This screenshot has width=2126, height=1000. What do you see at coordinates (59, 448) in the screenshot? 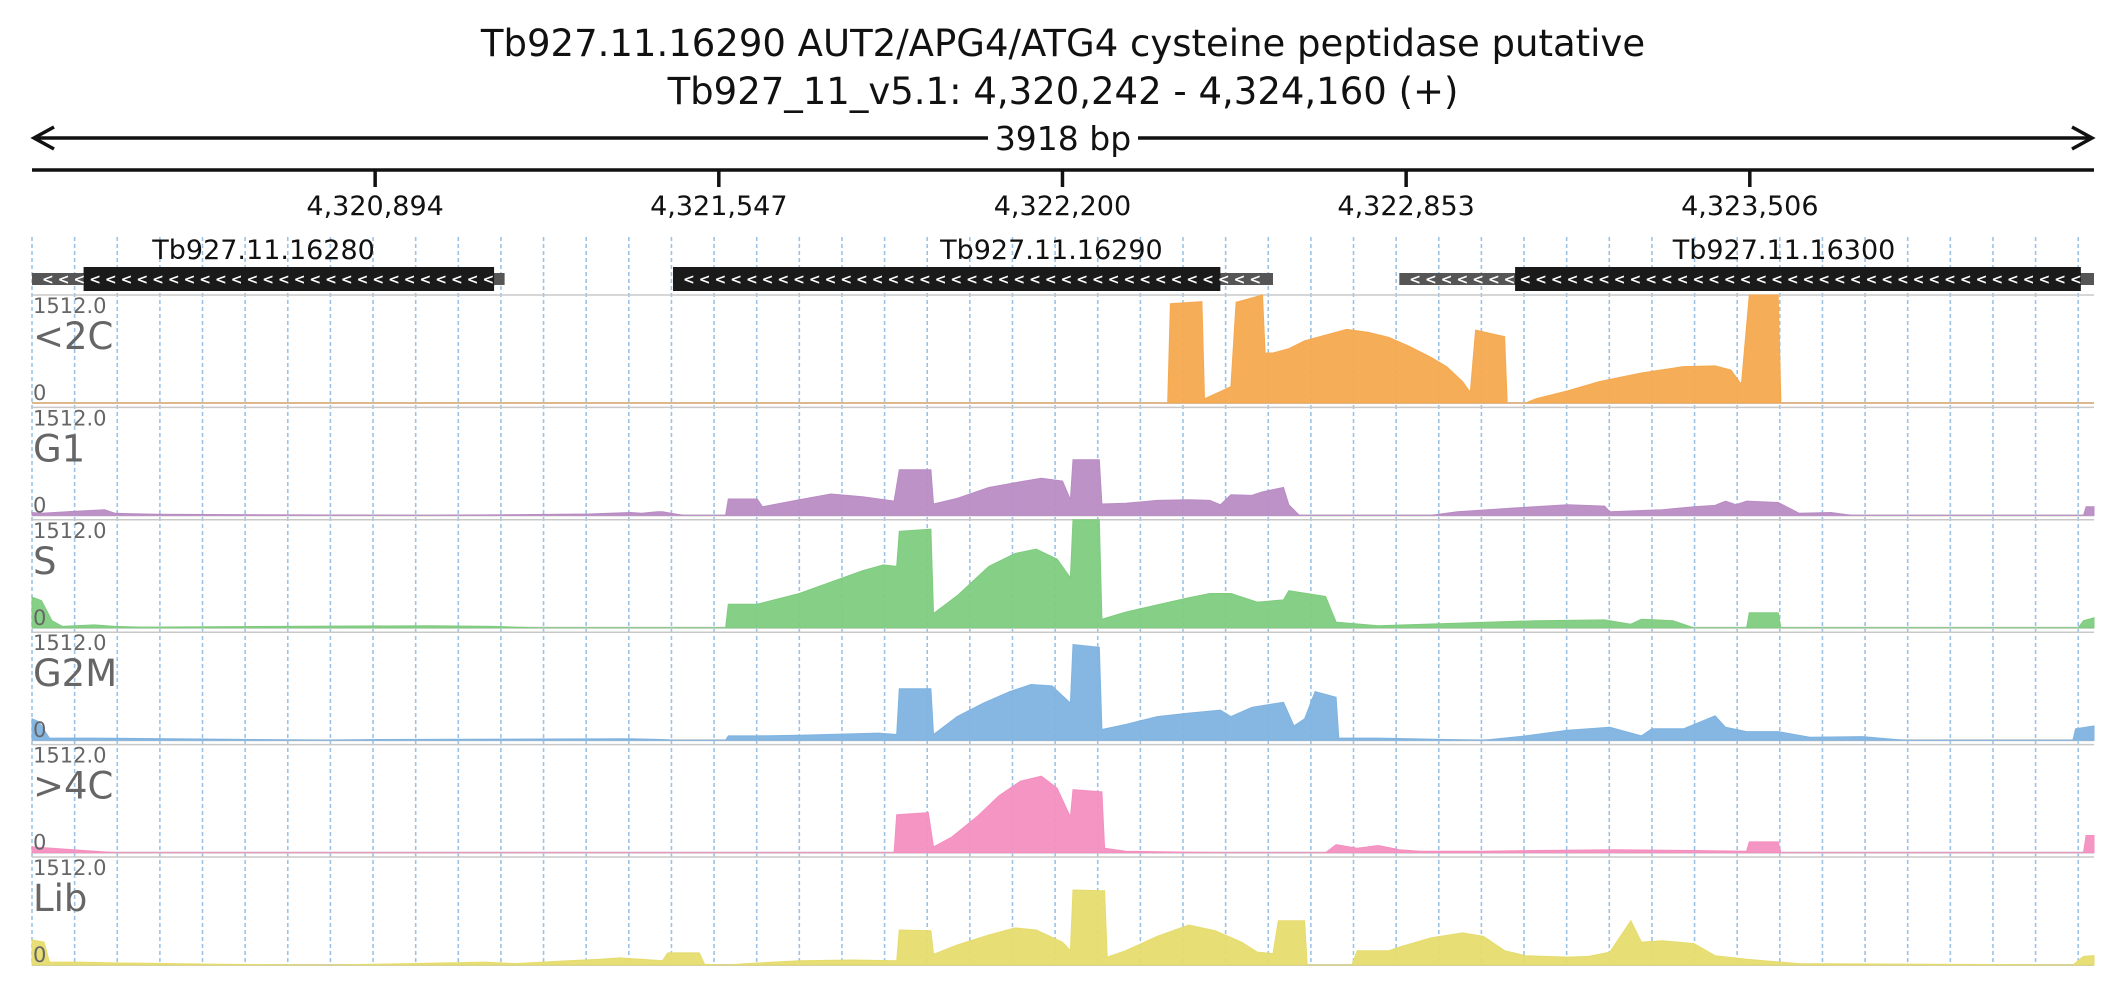
I see `track-name: G1` at bounding box center [59, 448].